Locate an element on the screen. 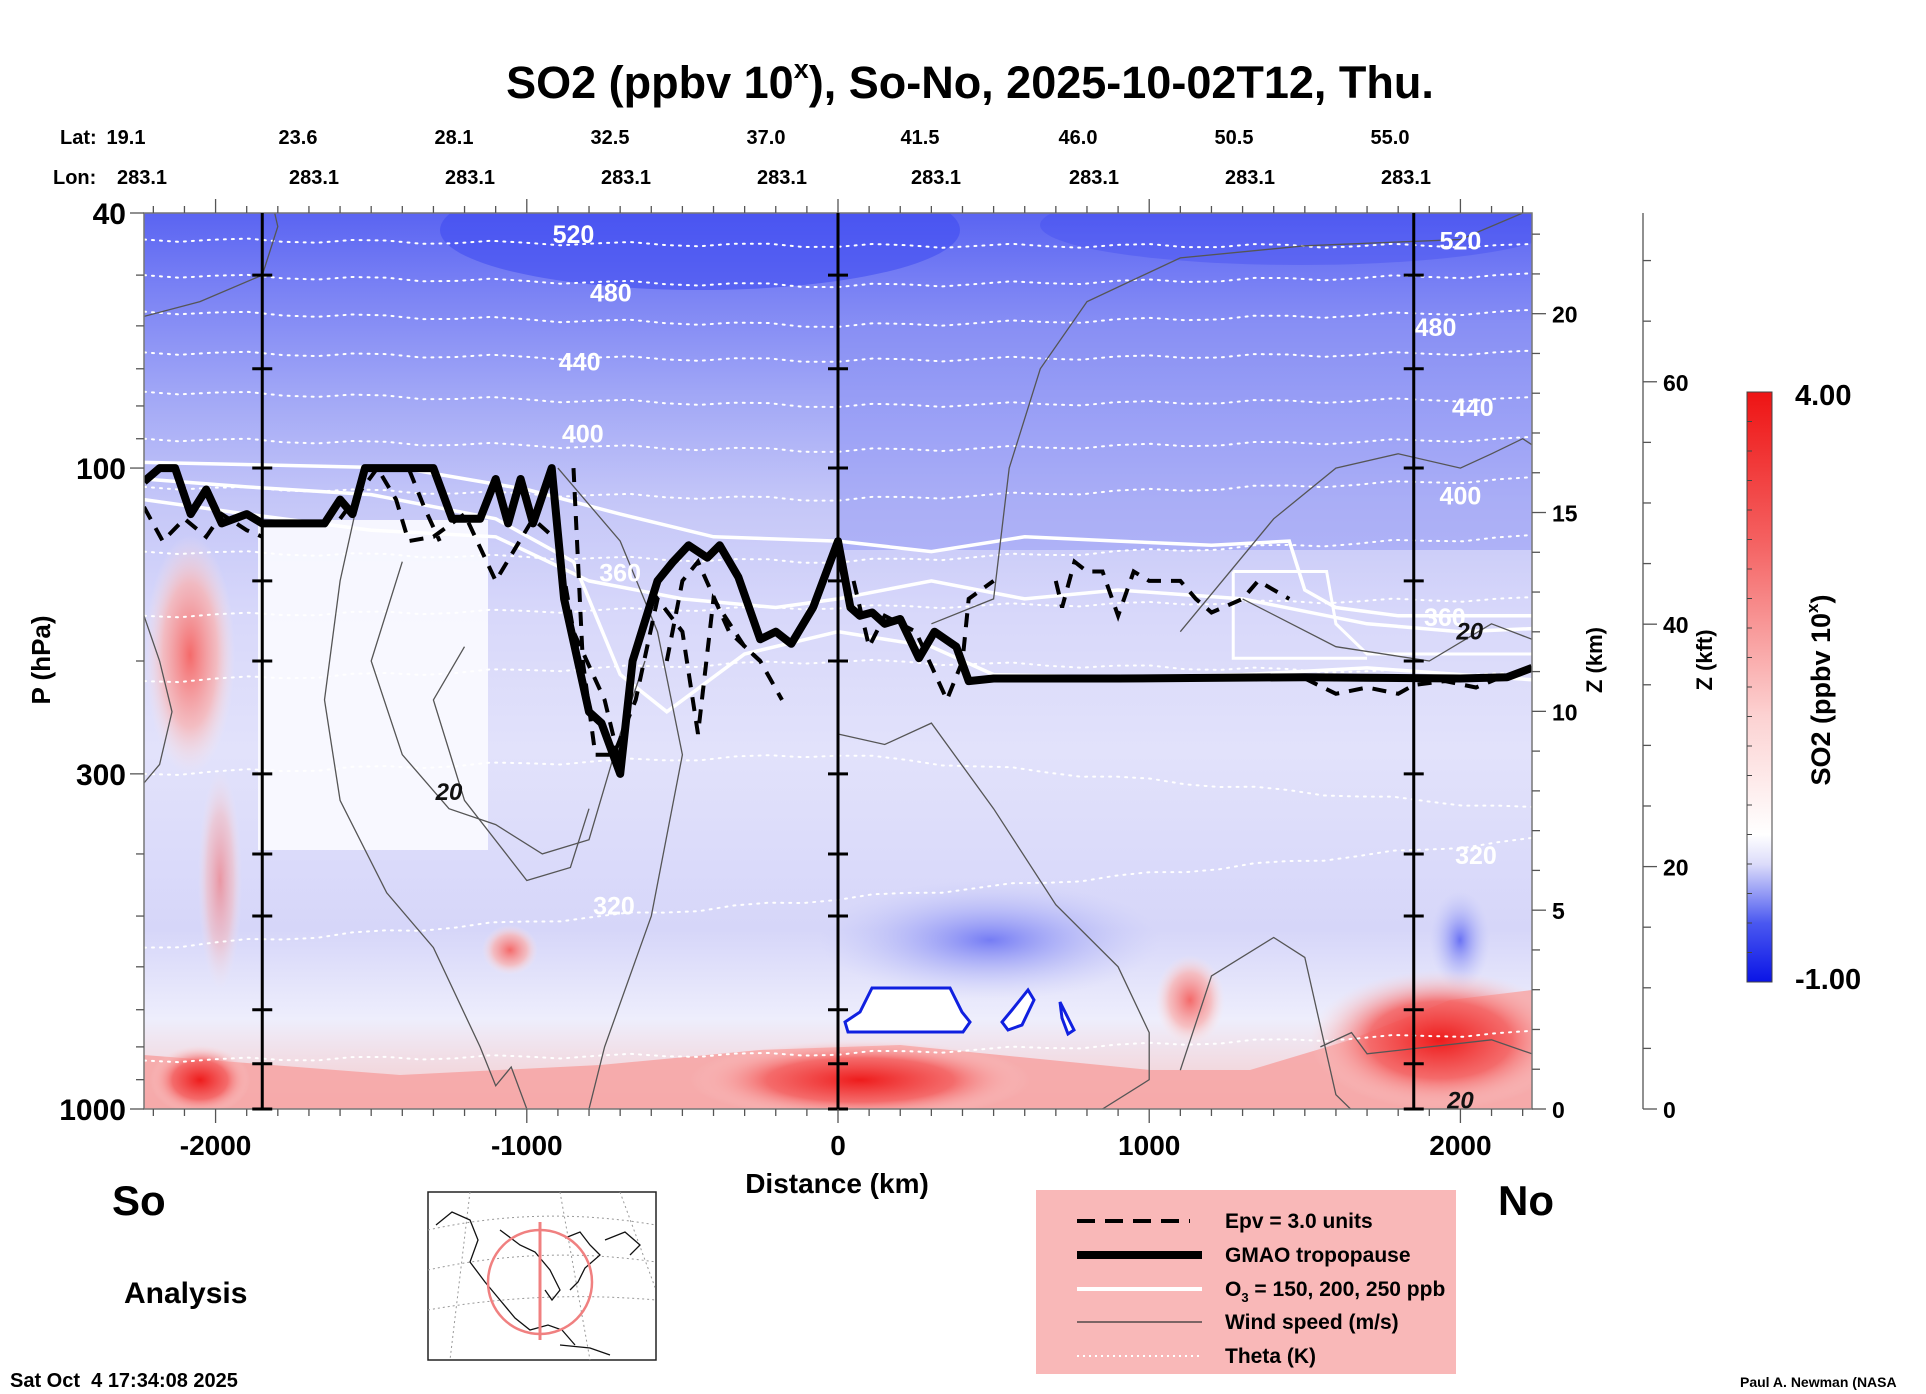  y-tick-label: 1000 is located at coordinates (92, 1110).